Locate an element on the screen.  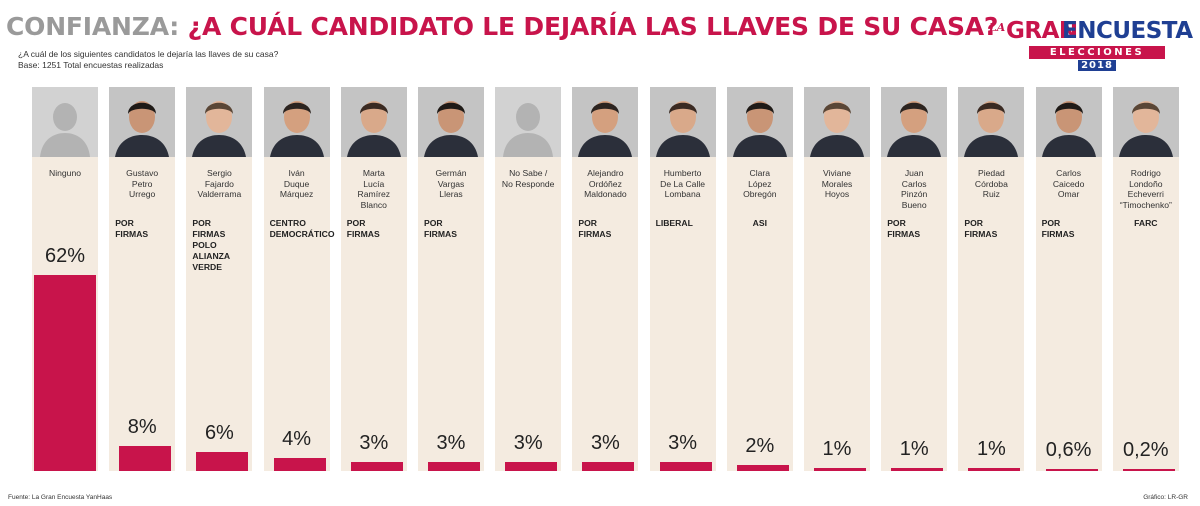
candidate-name-line: López is located at coordinates (760, 183).